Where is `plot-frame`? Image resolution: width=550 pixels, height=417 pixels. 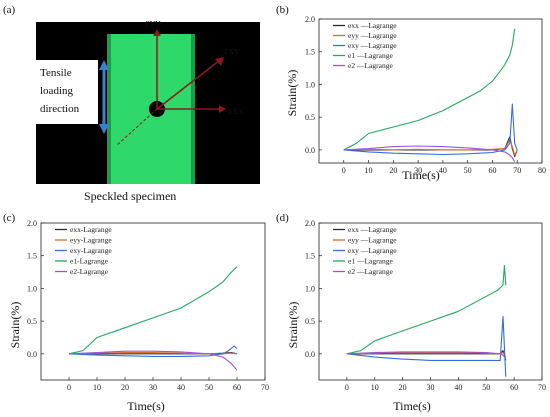 plot-frame is located at coordinates (430, 91).